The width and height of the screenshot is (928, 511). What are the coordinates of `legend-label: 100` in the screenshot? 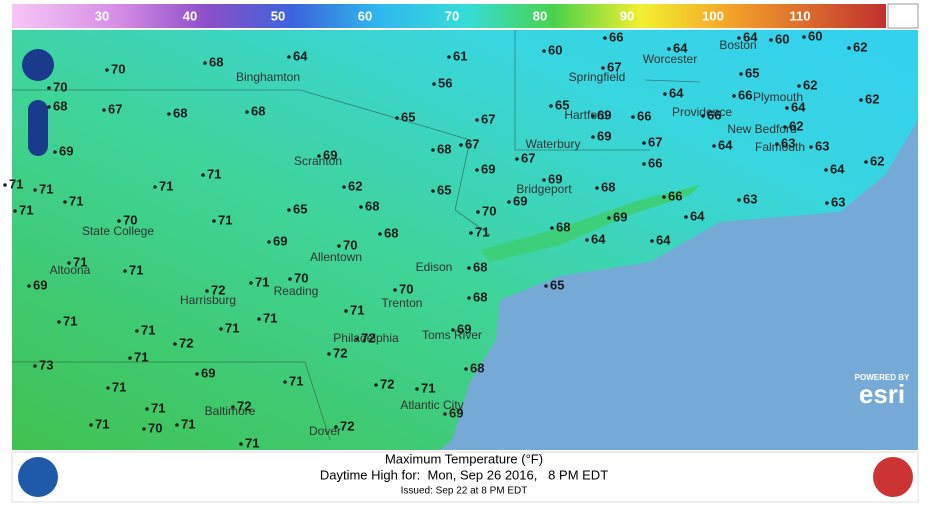 It's located at (713, 15).